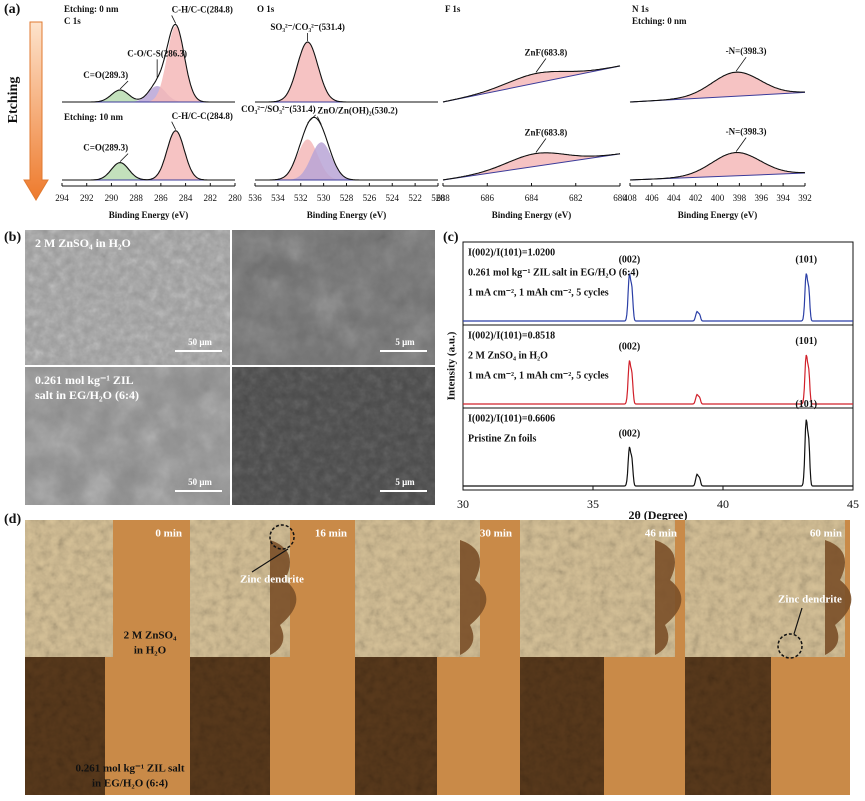 Image resolution: width=865 pixels, height=801 pixels. I want to click on x-tick-label: 680, so click(620, 198).